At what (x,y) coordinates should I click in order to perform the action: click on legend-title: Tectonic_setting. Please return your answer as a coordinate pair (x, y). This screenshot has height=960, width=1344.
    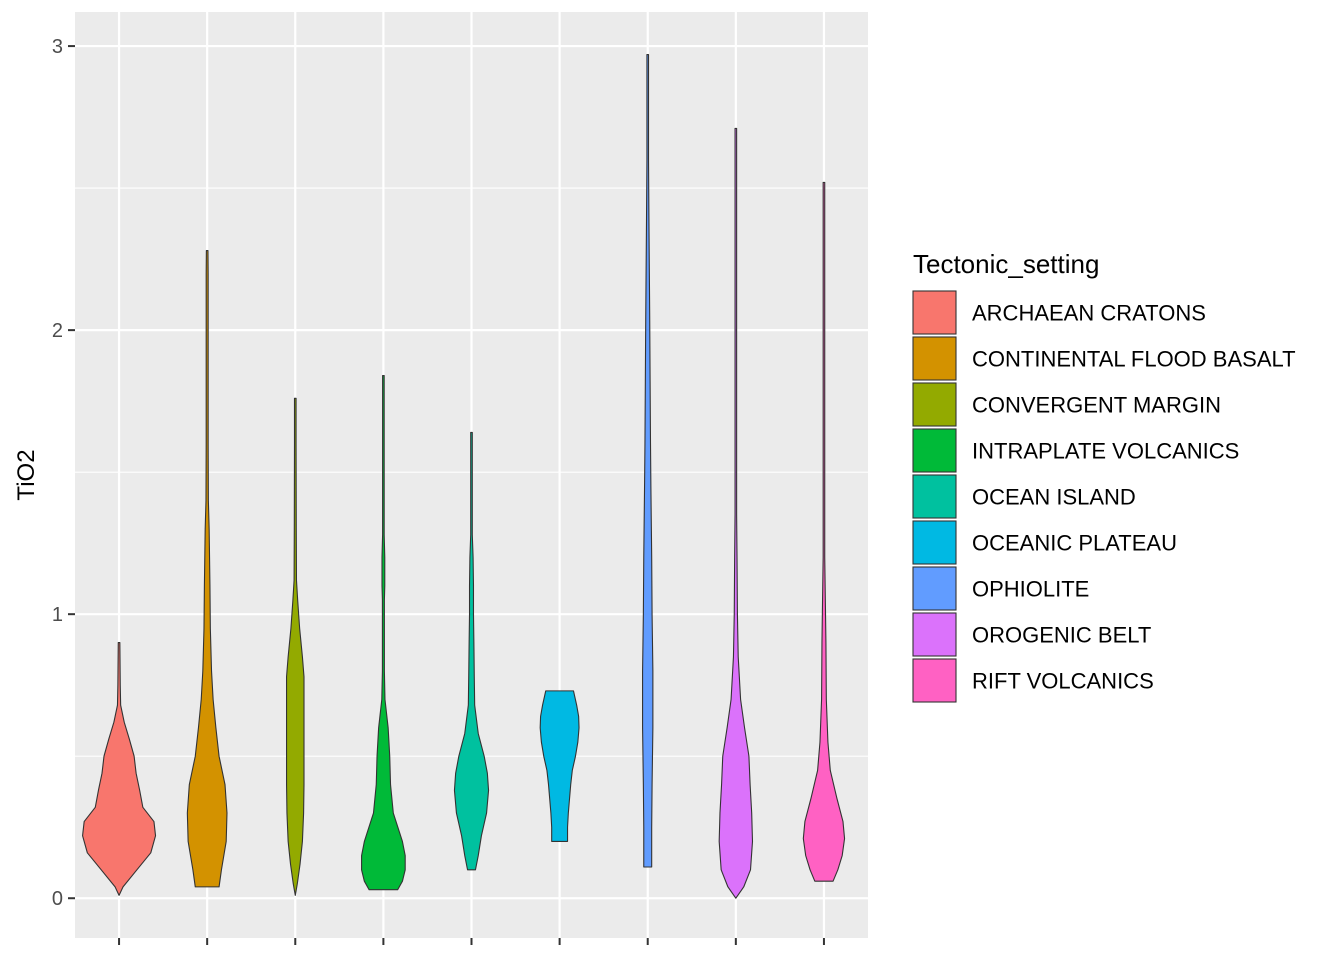
    Looking at the image, I should click on (1006, 264).